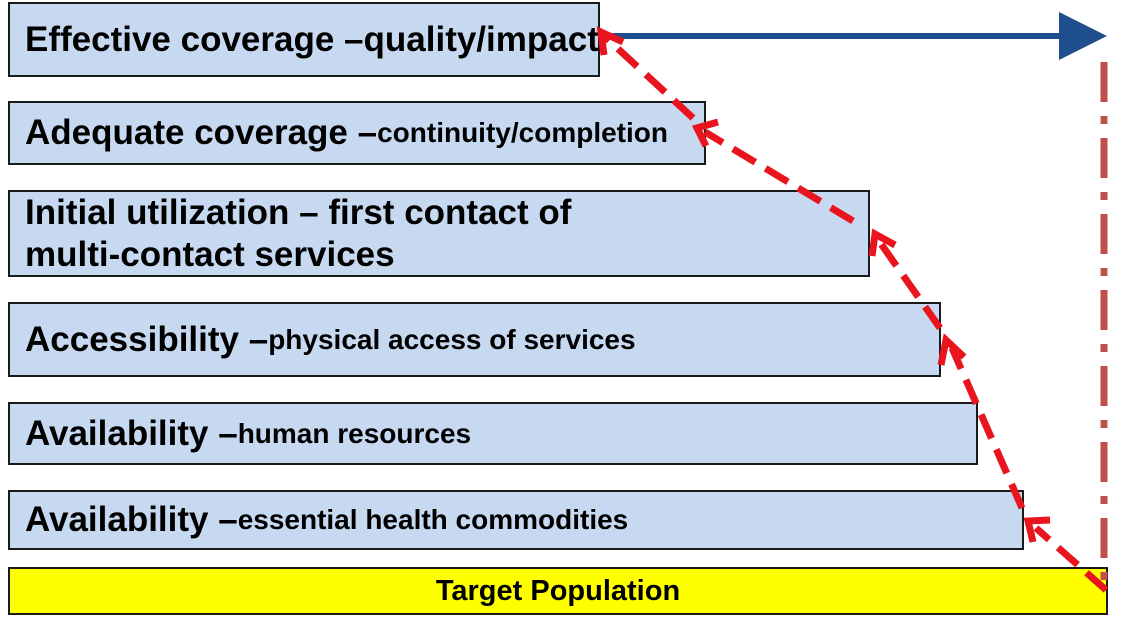  I want to click on target-population-bar: Target Population, so click(558, 591).